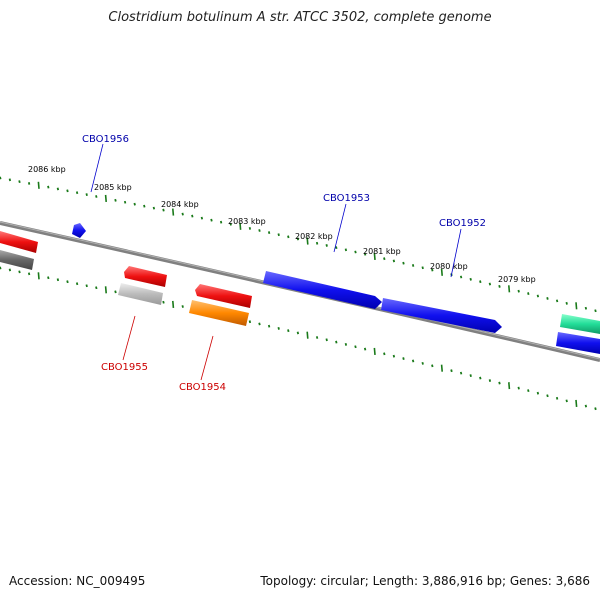  Describe the element at coordinates (145, 276) in the screenshot. I see `gene-arrow-cbo1955-red` at that location.